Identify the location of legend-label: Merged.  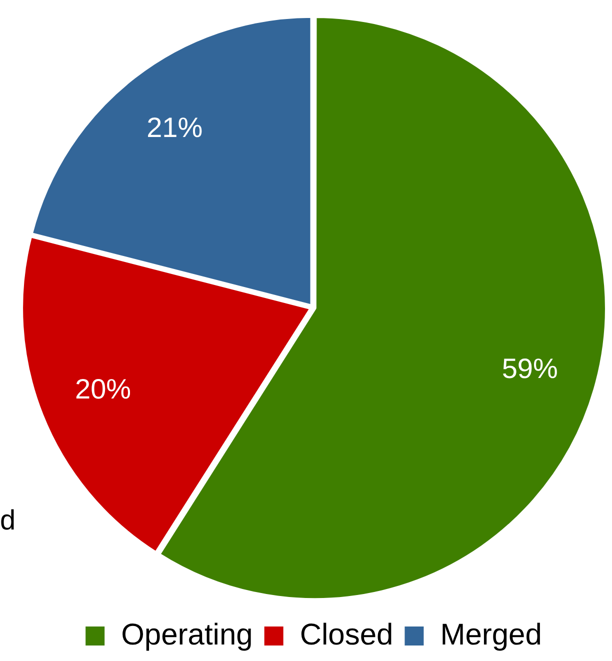
(491, 635).